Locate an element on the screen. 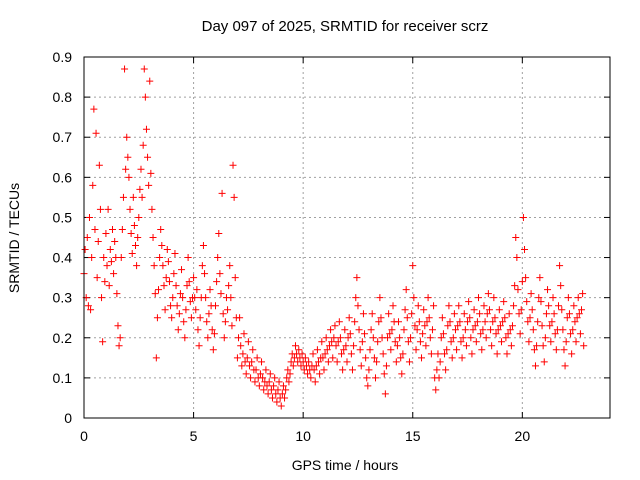  y-tick-label: 0 is located at coordinates (68, 418).